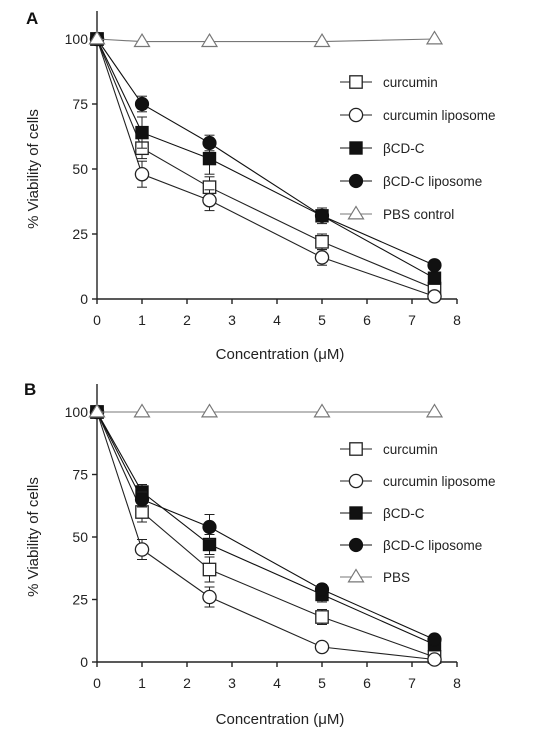  I want to click on panel-label: B, so click(30, 389).